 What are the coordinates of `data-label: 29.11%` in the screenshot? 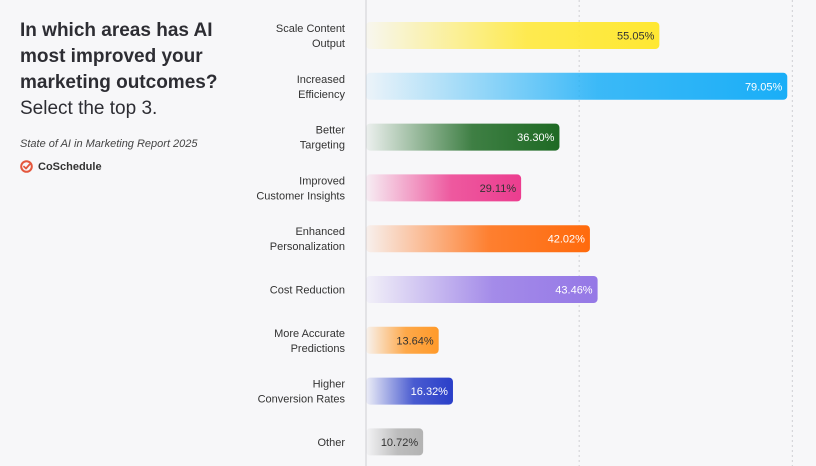 It's located at (498, 189).